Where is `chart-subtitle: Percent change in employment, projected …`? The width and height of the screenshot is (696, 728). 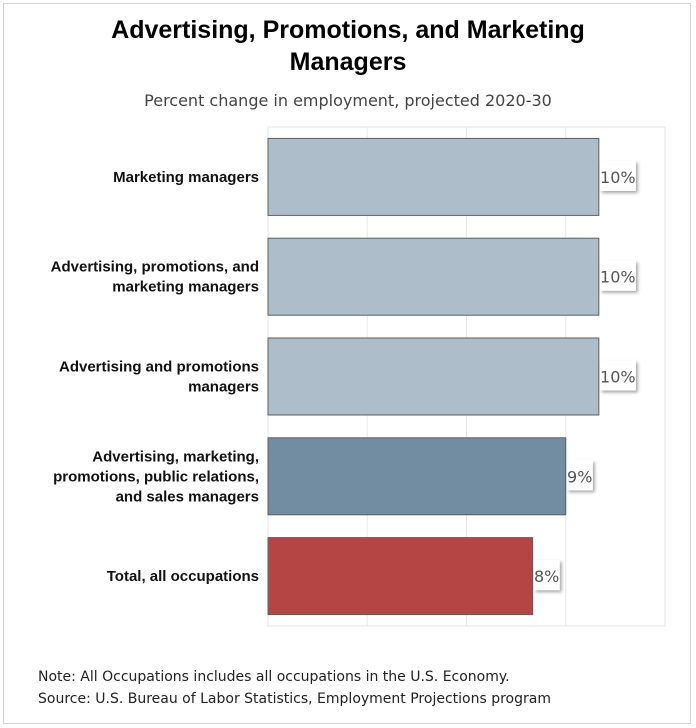 chart-subtitle: Percent change in employment, projected … is located at coordinates (348, 100).